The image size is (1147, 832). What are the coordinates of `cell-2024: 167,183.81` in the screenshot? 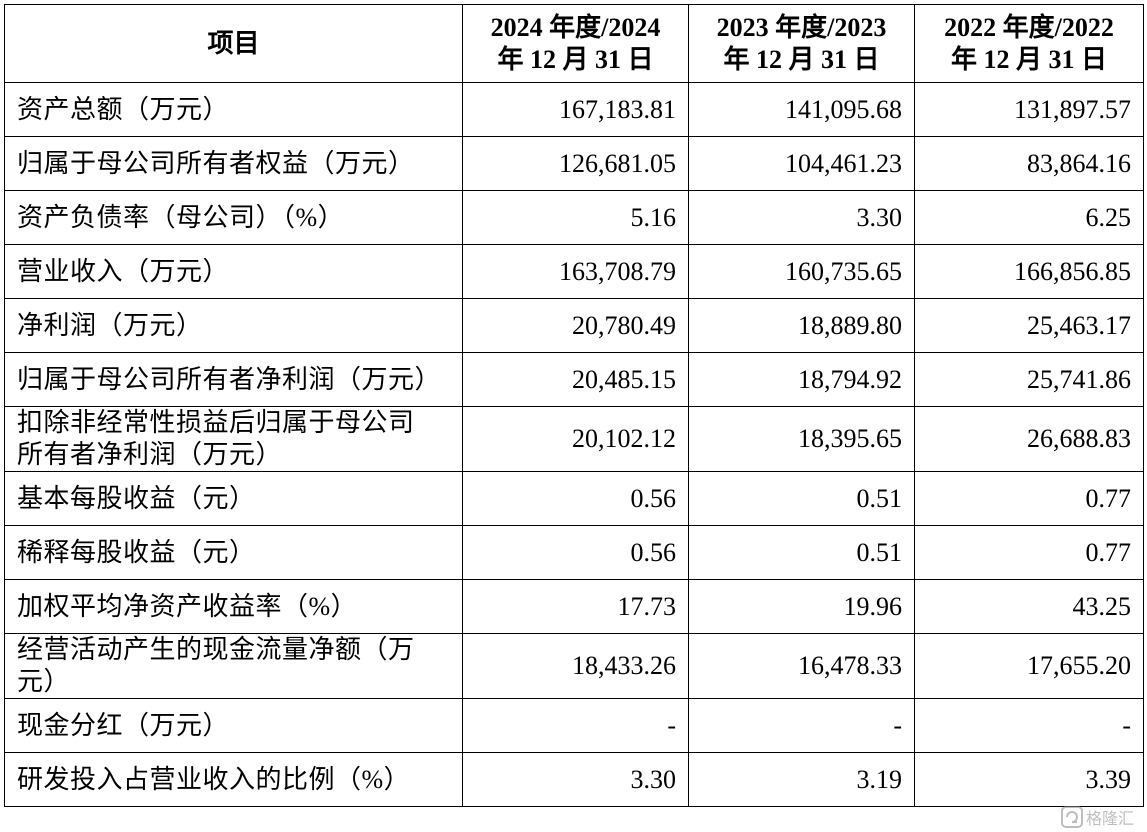 It's located at (575, 109).